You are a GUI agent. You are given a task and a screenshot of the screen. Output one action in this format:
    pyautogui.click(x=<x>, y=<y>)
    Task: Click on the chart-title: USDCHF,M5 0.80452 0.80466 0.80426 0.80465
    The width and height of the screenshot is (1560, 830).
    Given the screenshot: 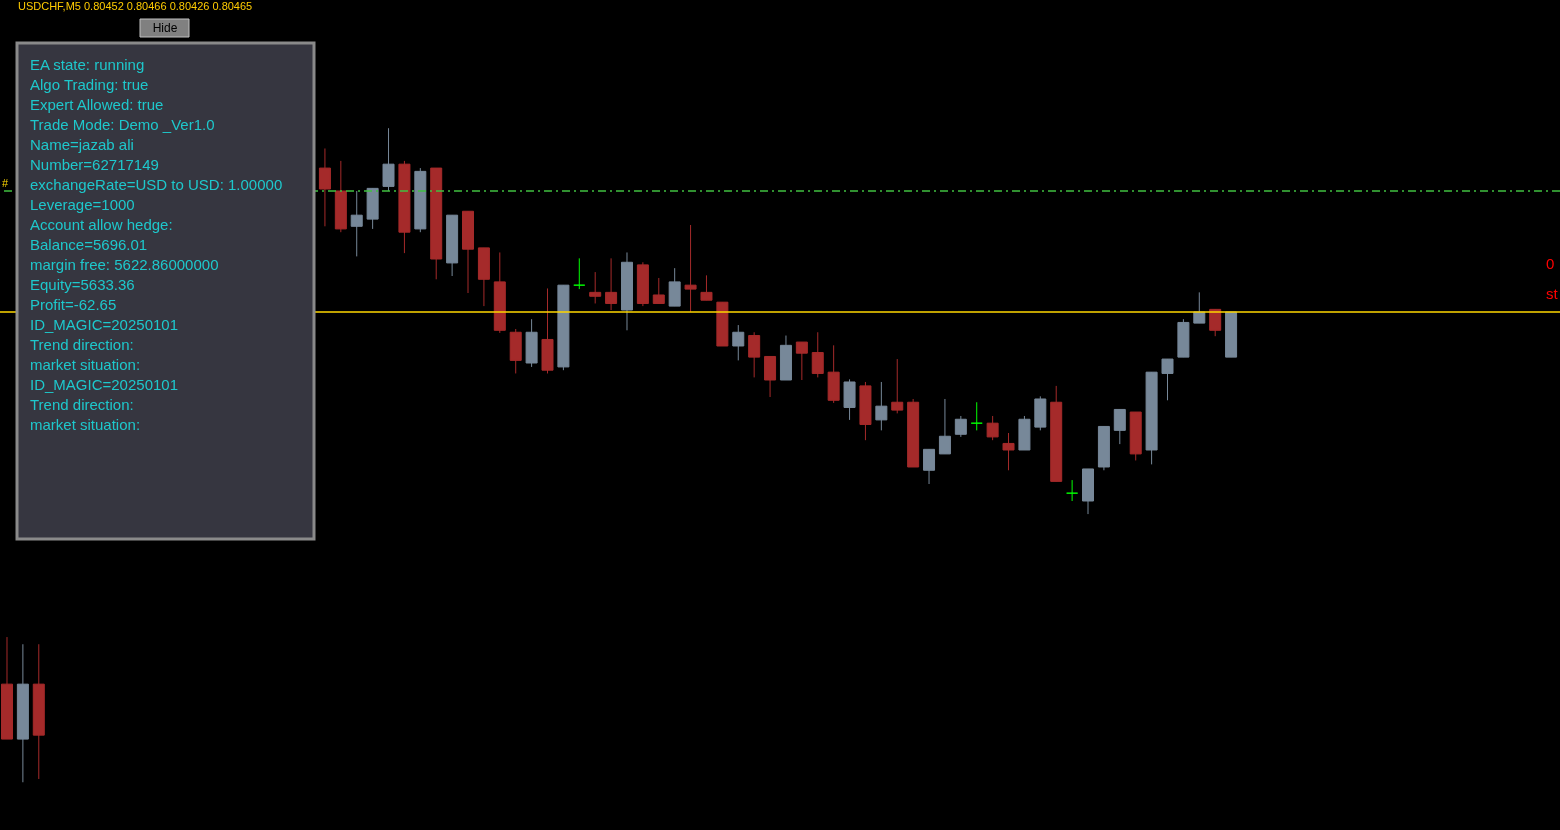 What is the action you would take?
    pyautogui.click(x=135, y=6)
    